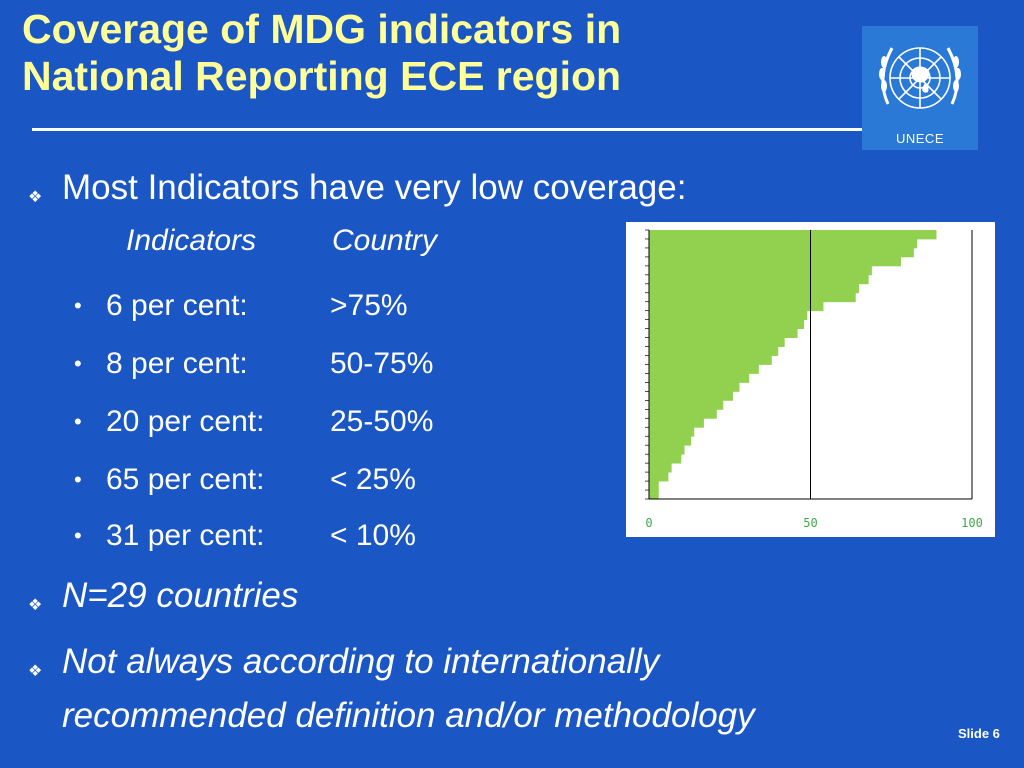 The height and width of the screenshot is (768, 1024). I want to click on coverage-chart: 0 50 100, so click(810, 379).